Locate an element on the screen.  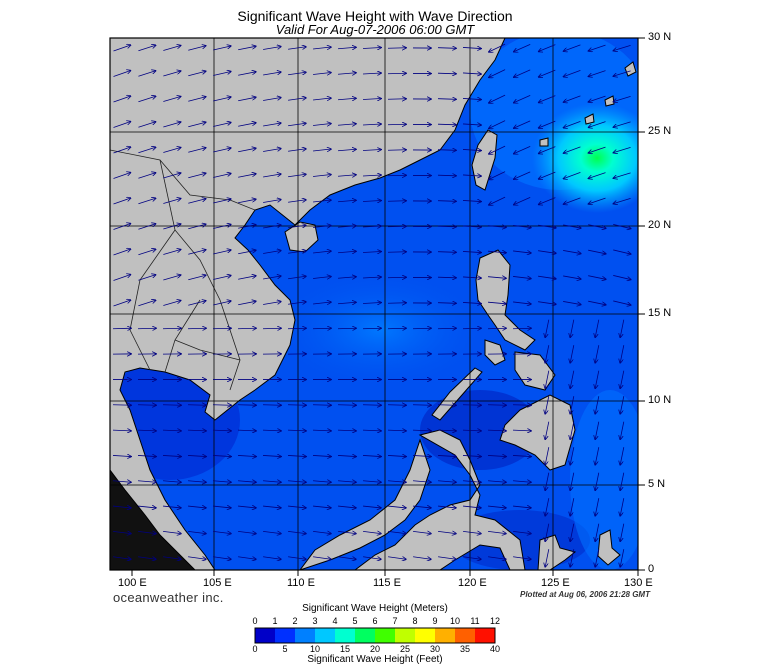
land-palawan is located at coordinates (457, 394).